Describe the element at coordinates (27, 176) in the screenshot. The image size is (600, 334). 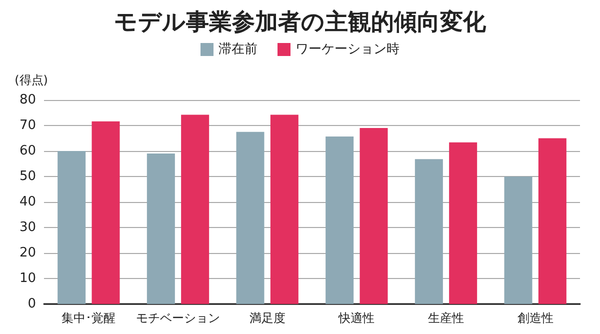
I see `y-tick-label: 50` at that location.